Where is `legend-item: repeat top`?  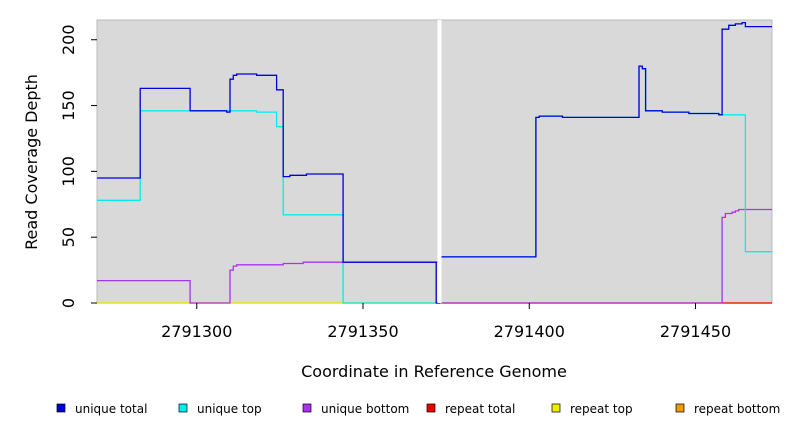
legend-item: repeat top is located at coordinates (592, 409).